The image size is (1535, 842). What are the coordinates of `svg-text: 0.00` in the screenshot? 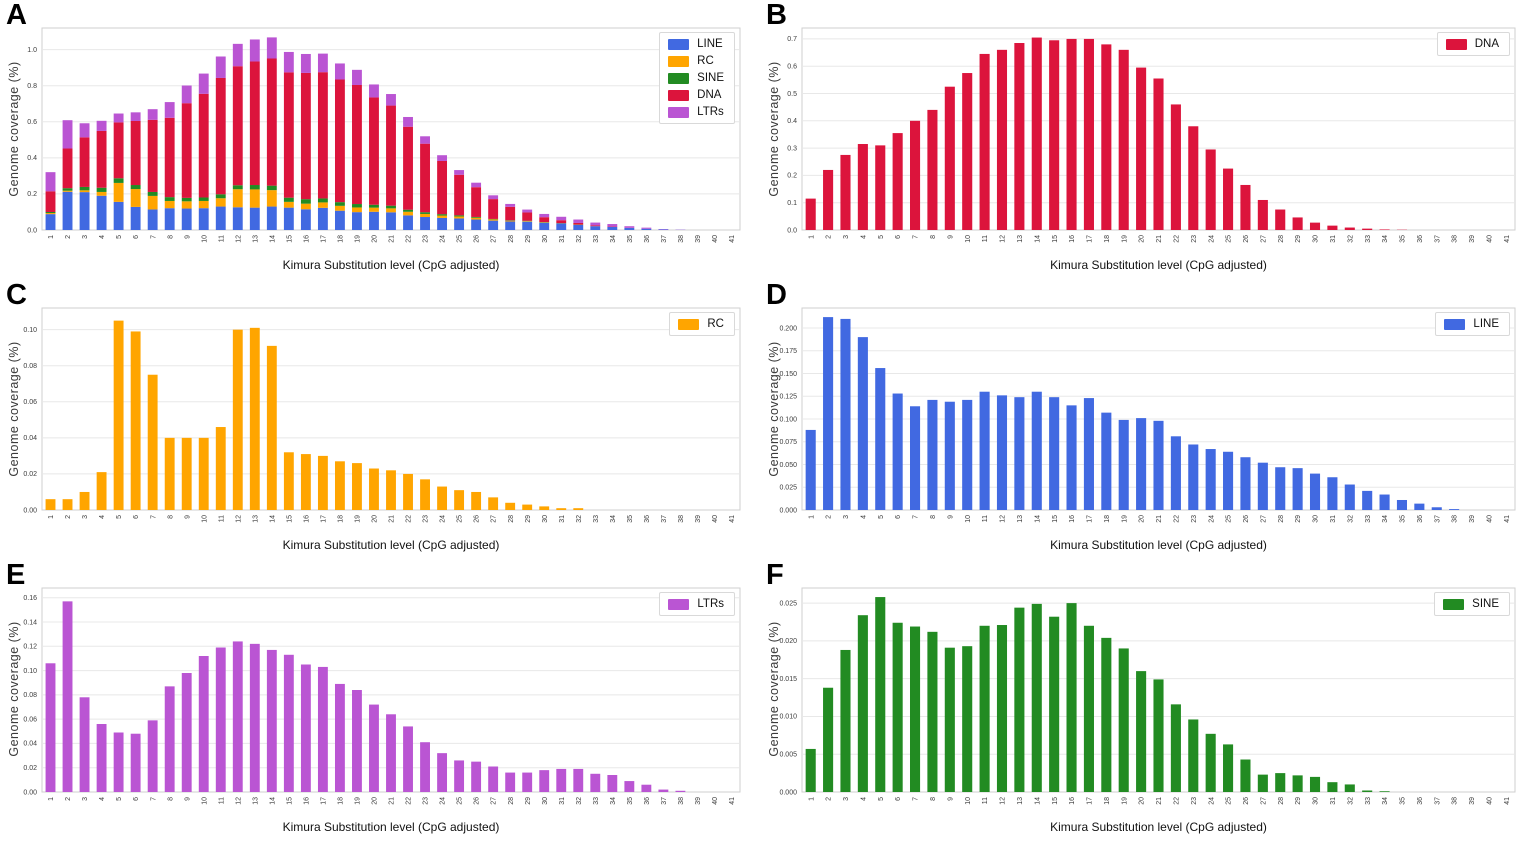 It's located at (30, 510).